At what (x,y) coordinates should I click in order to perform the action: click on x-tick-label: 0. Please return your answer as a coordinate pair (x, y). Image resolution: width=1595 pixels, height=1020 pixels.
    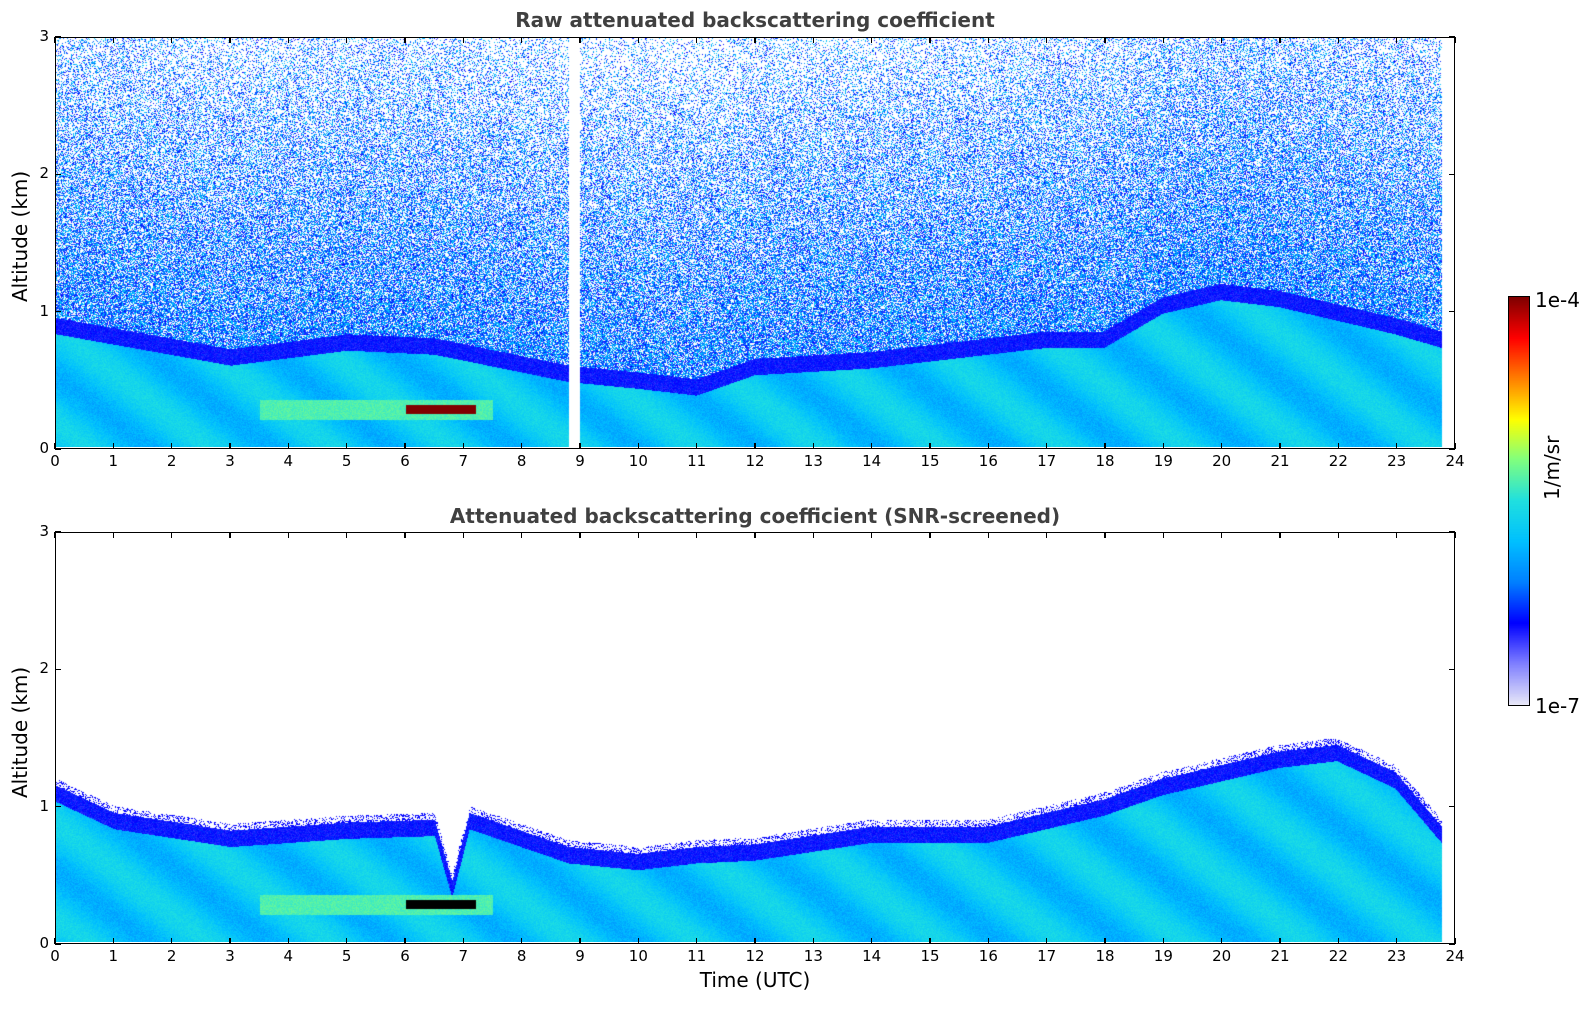
    Looking at the image, I should click on (55, 461).